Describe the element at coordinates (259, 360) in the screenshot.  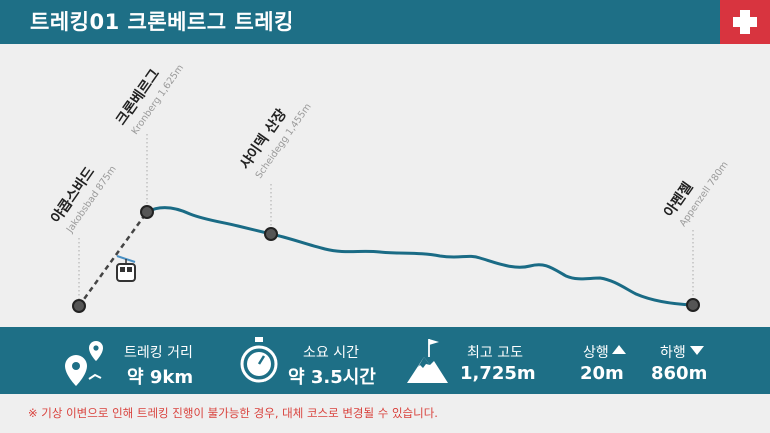
I see `stopwatch-icon` at that location.